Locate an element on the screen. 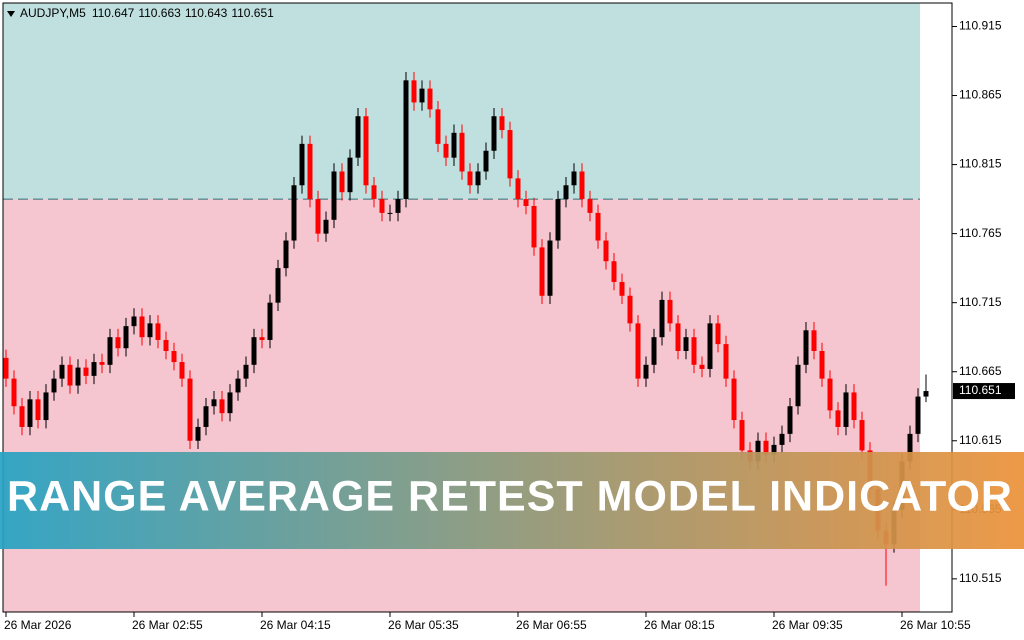 Image resolution: width=1024 pixels, height=640 pixels. x-tick-label: 26 Mar 06:55 is located at coordinates (551, 625).